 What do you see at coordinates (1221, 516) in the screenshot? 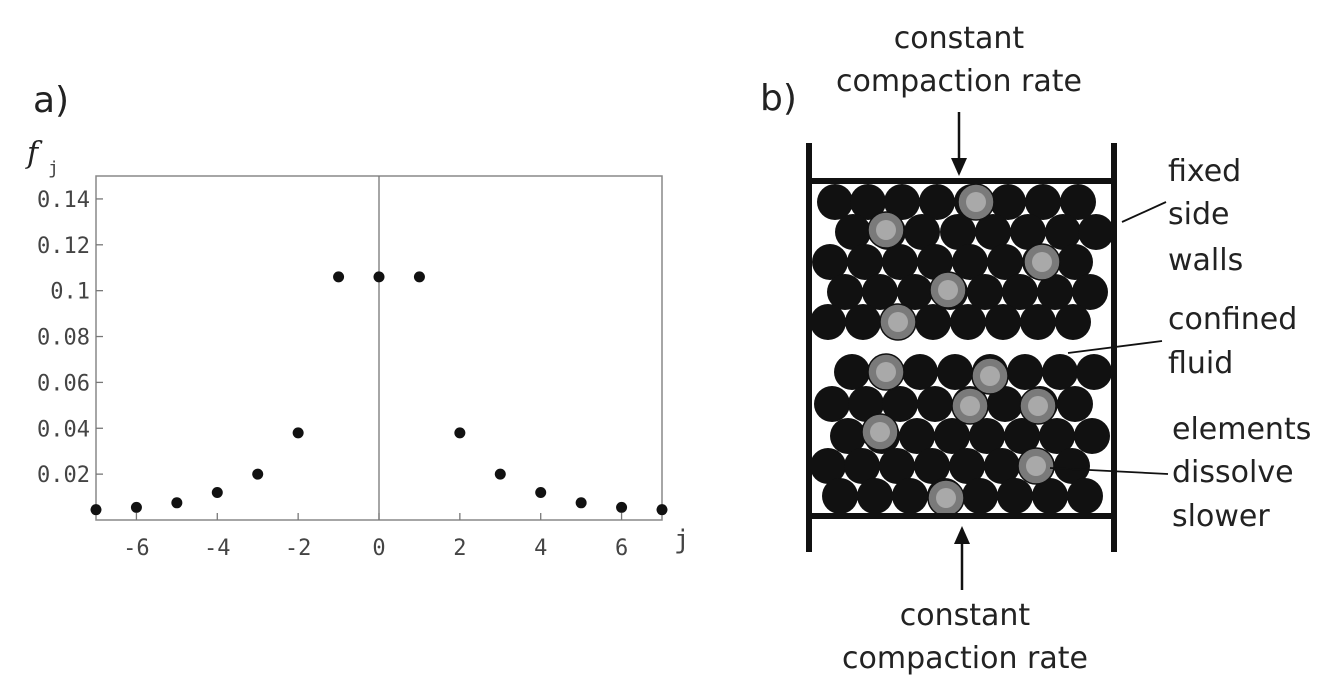
I see `elements-label-line3: slower` at bounding box center [1221, 516].